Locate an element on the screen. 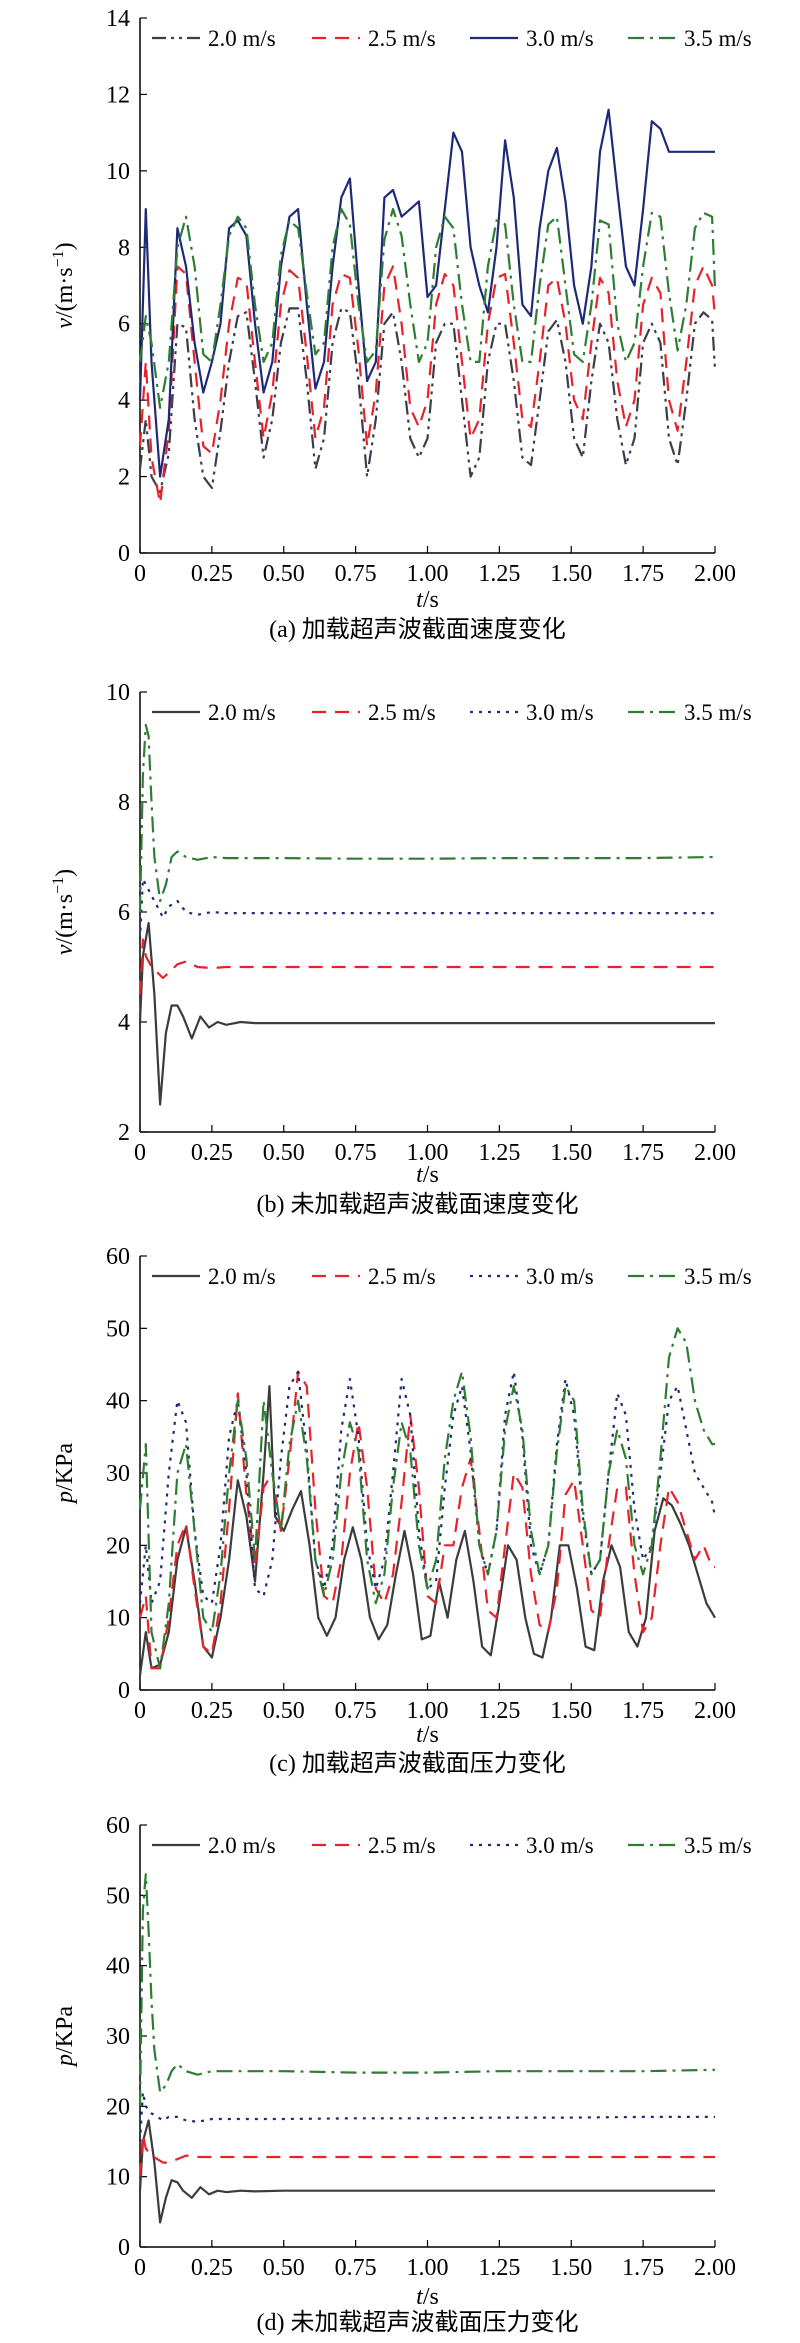 This screenshot has width=800, height=2343. y-tick-label: 50 is located at coordinates (118, 1896).